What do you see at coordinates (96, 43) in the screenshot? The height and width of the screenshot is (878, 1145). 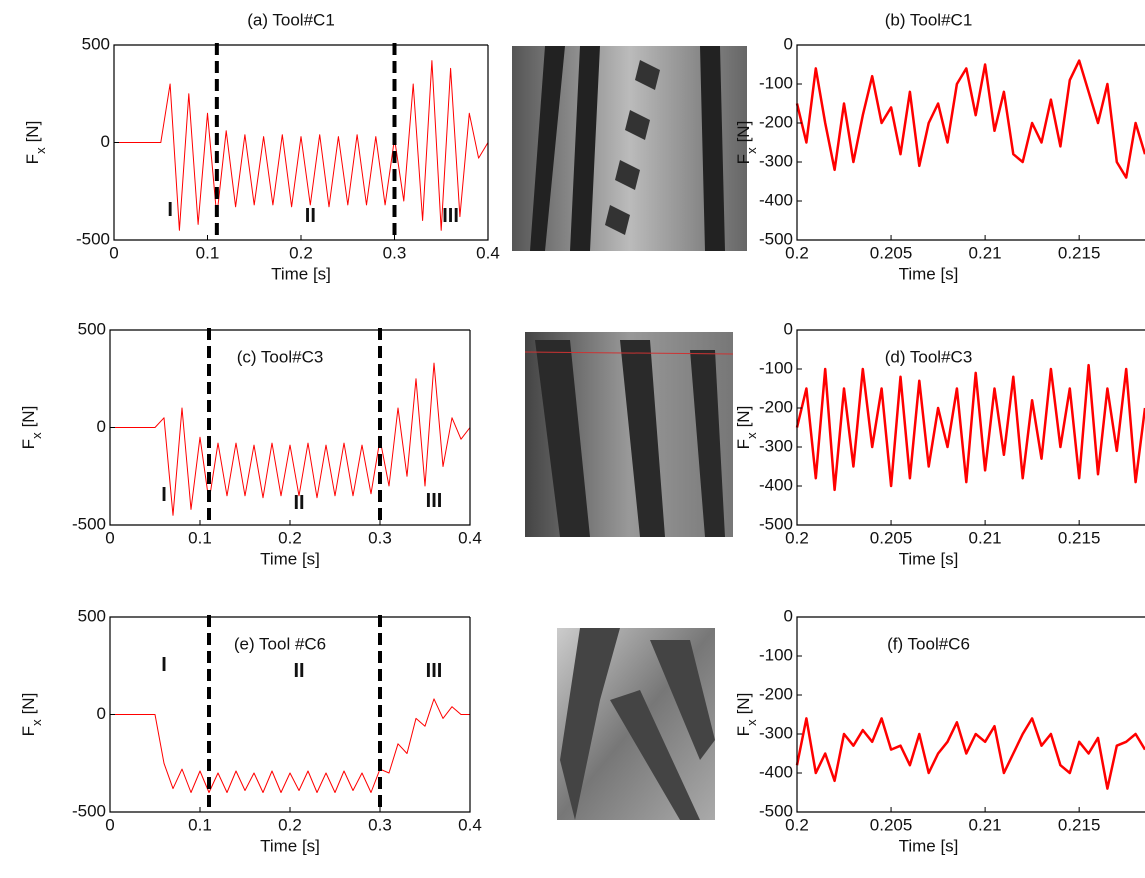 I see `y-tick-label: 500` at bounding box center [96, 43].